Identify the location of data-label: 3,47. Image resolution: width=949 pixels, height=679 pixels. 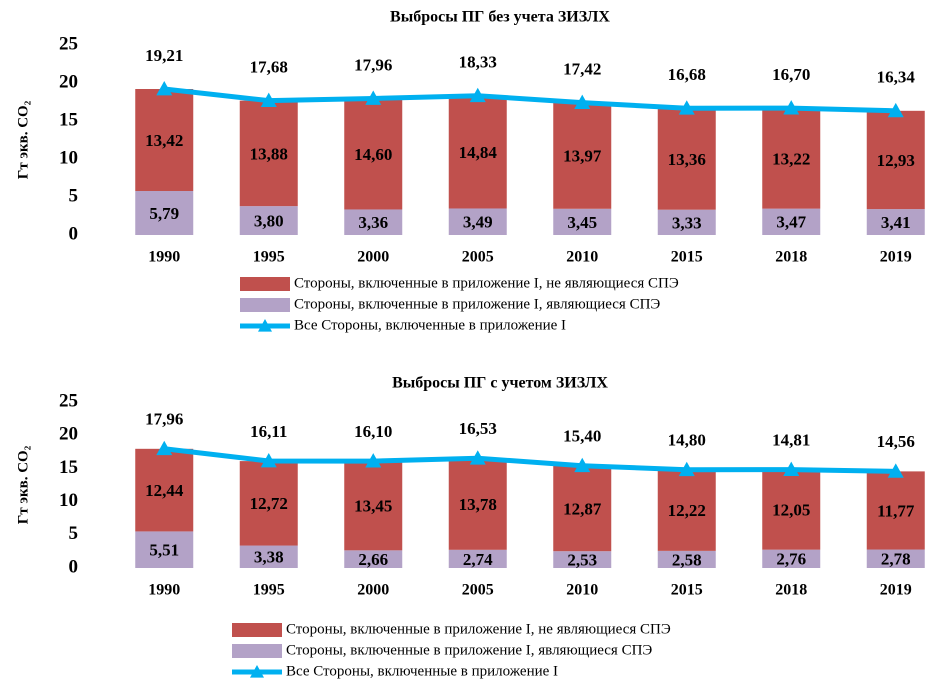
(791, 222).